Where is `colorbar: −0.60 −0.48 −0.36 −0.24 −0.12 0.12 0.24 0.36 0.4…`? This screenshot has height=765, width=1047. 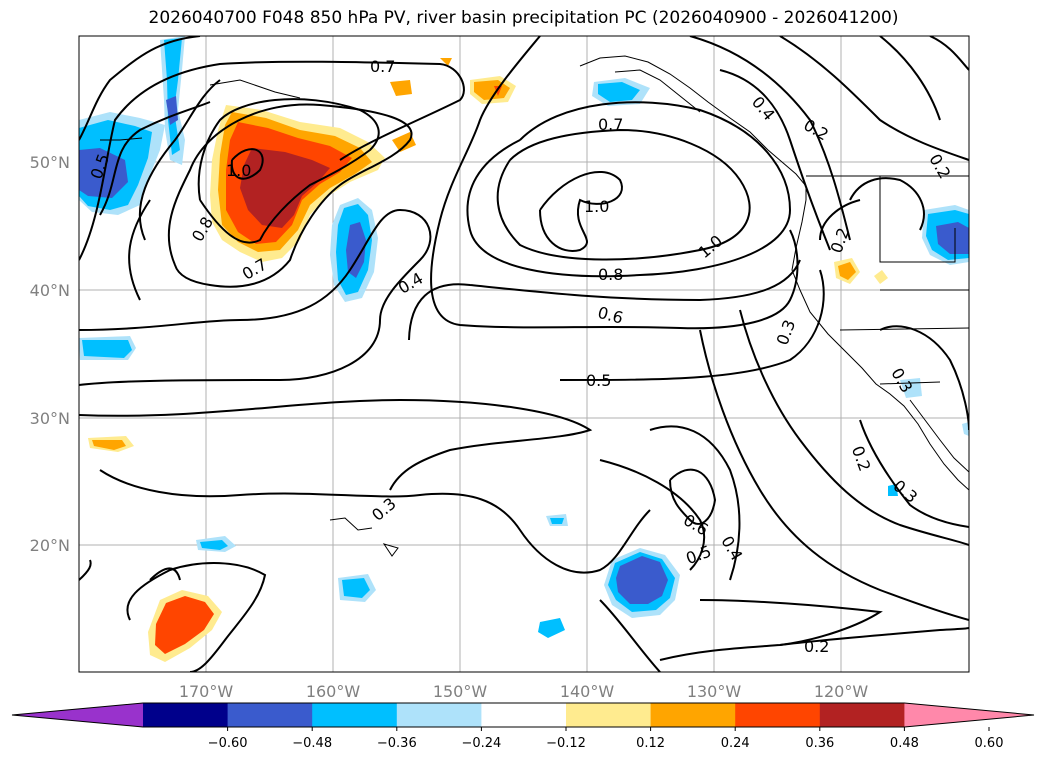 colorbar: −0.60 −0.48 −0.36 −0.24 −0.12 0.12 0.24 0.36 0.4… is located at coordinates (523, 726).